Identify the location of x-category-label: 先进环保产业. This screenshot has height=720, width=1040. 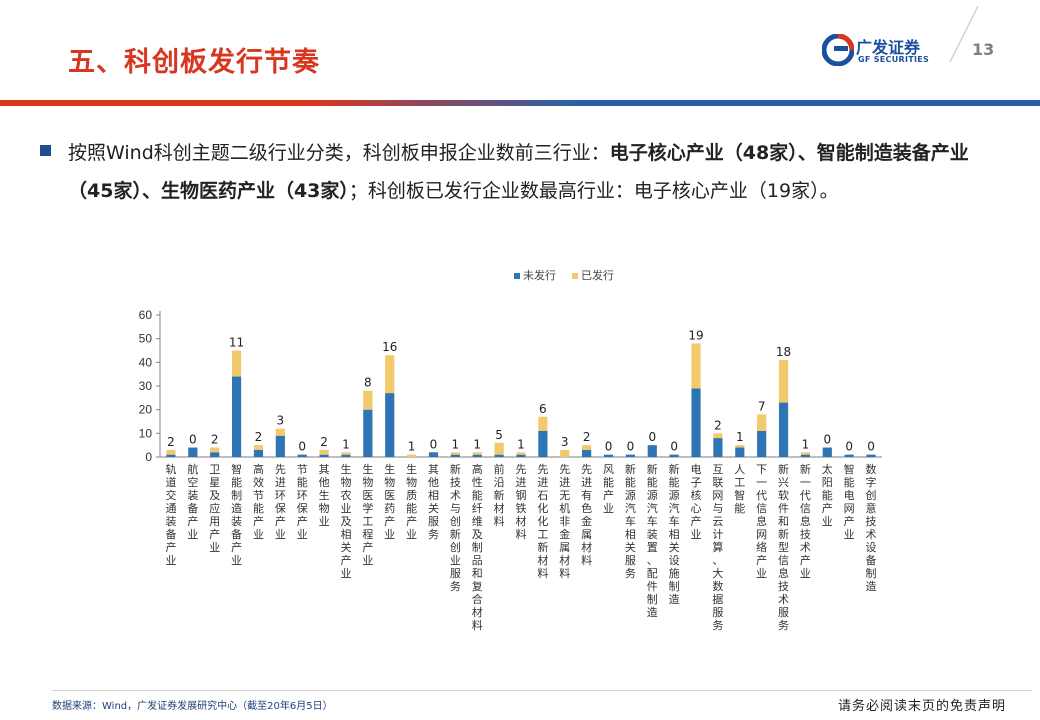
(280, 502).